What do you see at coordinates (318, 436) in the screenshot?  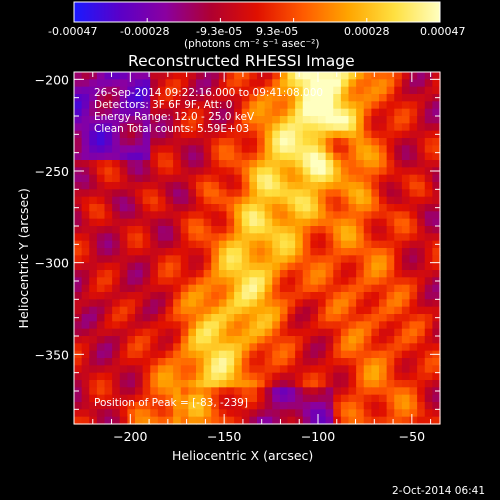 I see `x-tick-label: −100` at bounding box center [318, 436].